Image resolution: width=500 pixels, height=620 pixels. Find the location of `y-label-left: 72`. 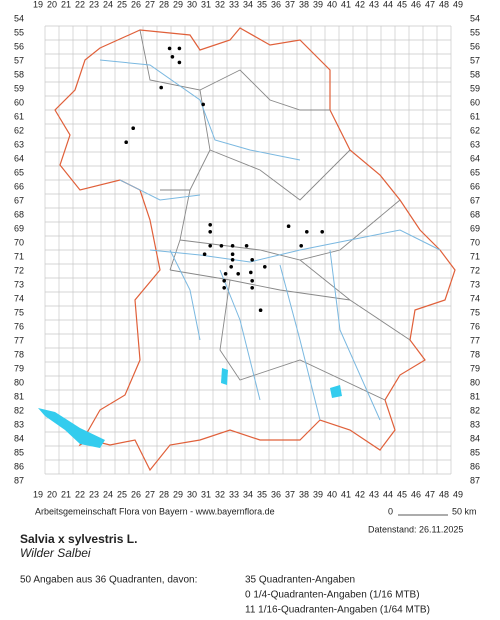

y-label-left: 72 is located at coordinates (19, 270).